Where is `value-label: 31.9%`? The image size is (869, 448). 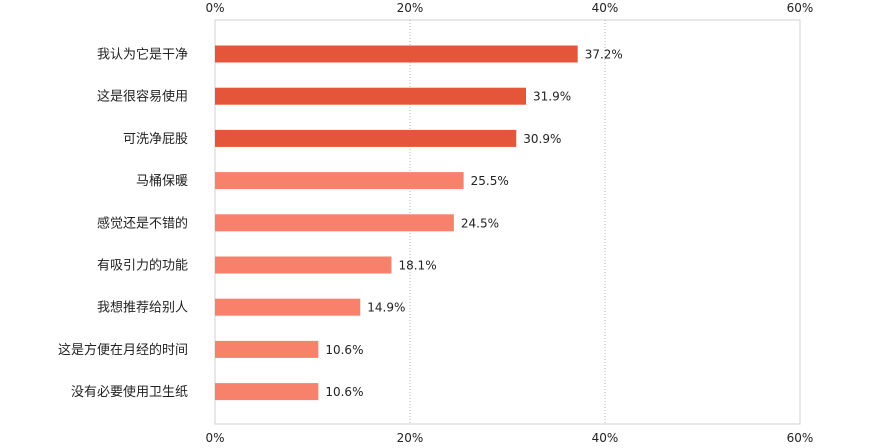 value-label: 31.9% is located at coordinates (552, 97).